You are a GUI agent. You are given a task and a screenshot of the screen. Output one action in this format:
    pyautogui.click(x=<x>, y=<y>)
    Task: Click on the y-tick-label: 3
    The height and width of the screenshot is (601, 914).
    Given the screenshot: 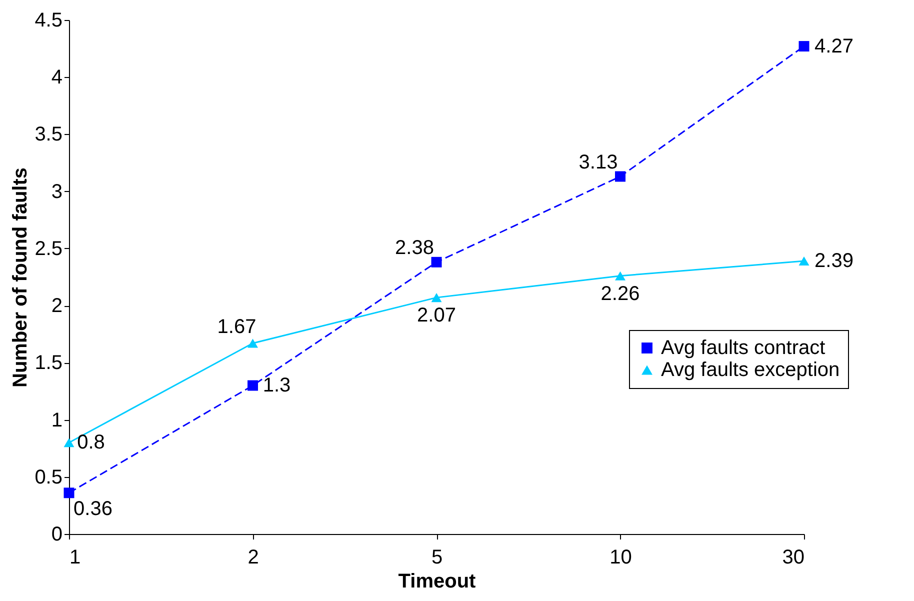 What is the action you would take?
    pyautogui.click(x=56, y=191)
    